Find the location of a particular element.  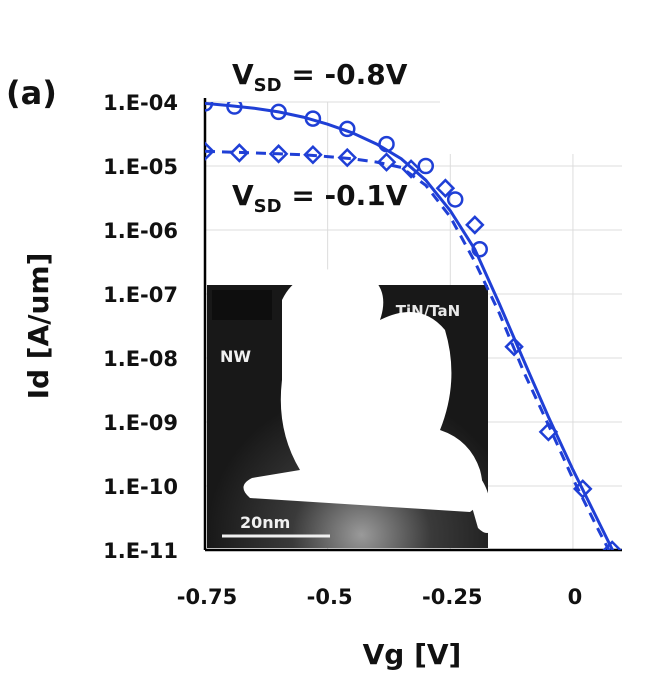

y-tick-label: 1.E-07 is located at coordinates (140, 295).